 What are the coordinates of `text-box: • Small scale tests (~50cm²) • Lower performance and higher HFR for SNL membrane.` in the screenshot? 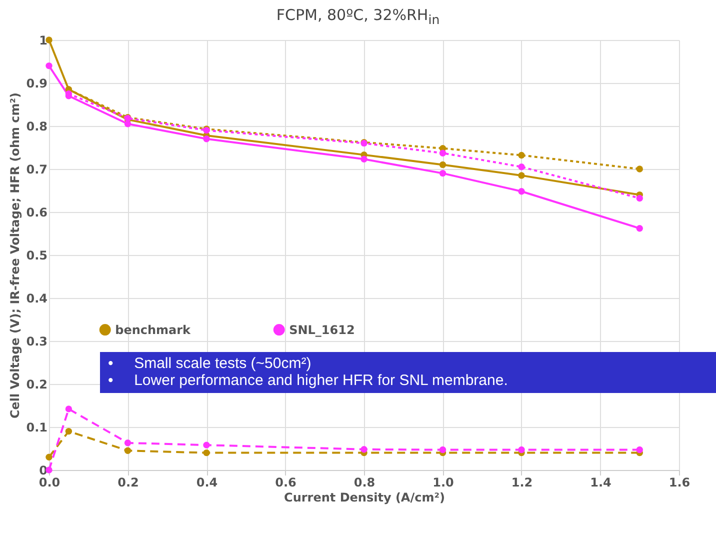 It's located at (408, 372).